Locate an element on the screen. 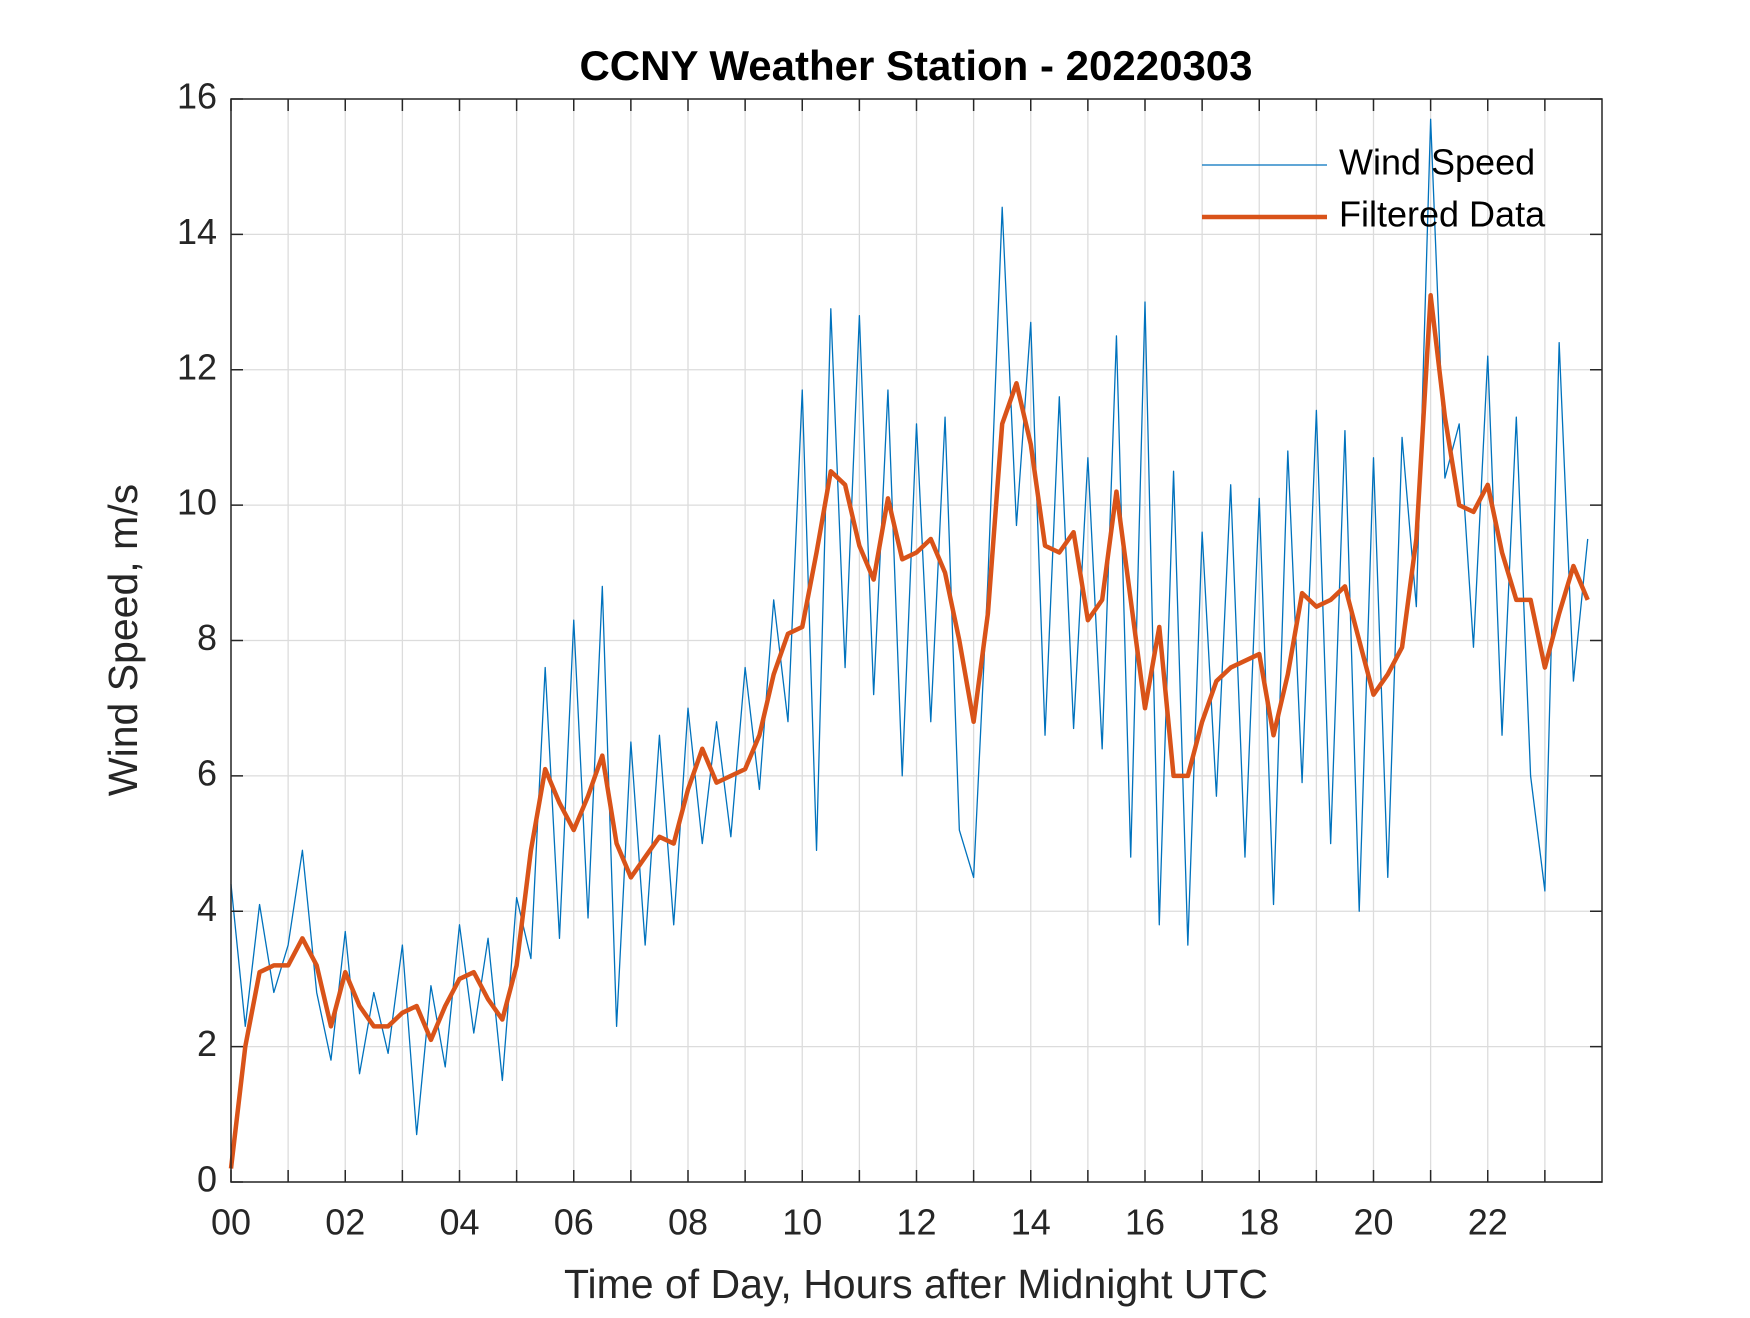 The width and height of the screenshot is (1750, 1318). x-tick-label: 16 is located at coordinates (1145, 1222).